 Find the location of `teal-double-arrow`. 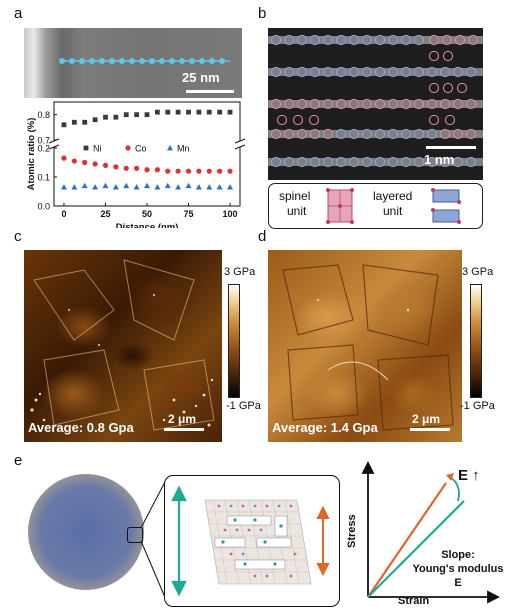

teal-double-arrow is located at coordinates (179, 541).